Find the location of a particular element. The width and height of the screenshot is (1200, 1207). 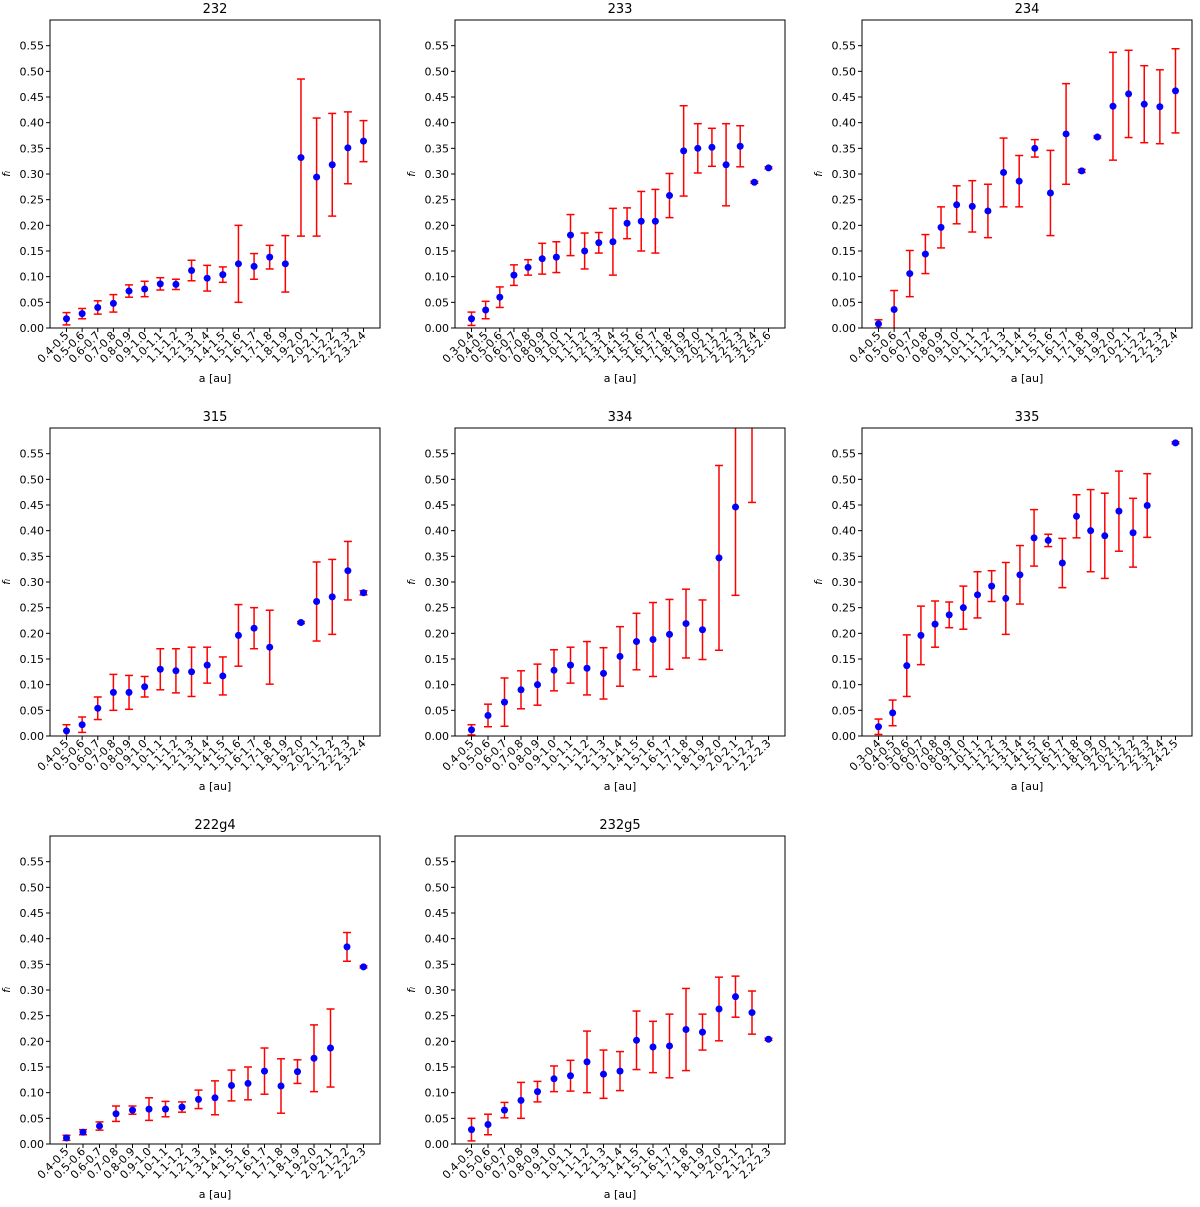

y-tick-label: 0.40 is located at coordinates (32, 531).